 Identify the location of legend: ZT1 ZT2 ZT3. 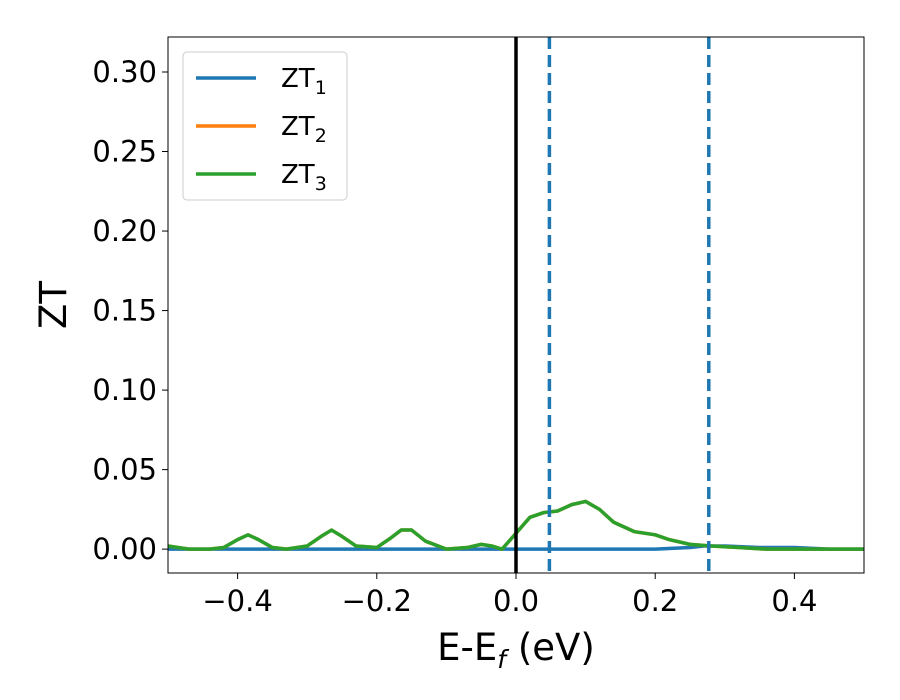
(265, 126).